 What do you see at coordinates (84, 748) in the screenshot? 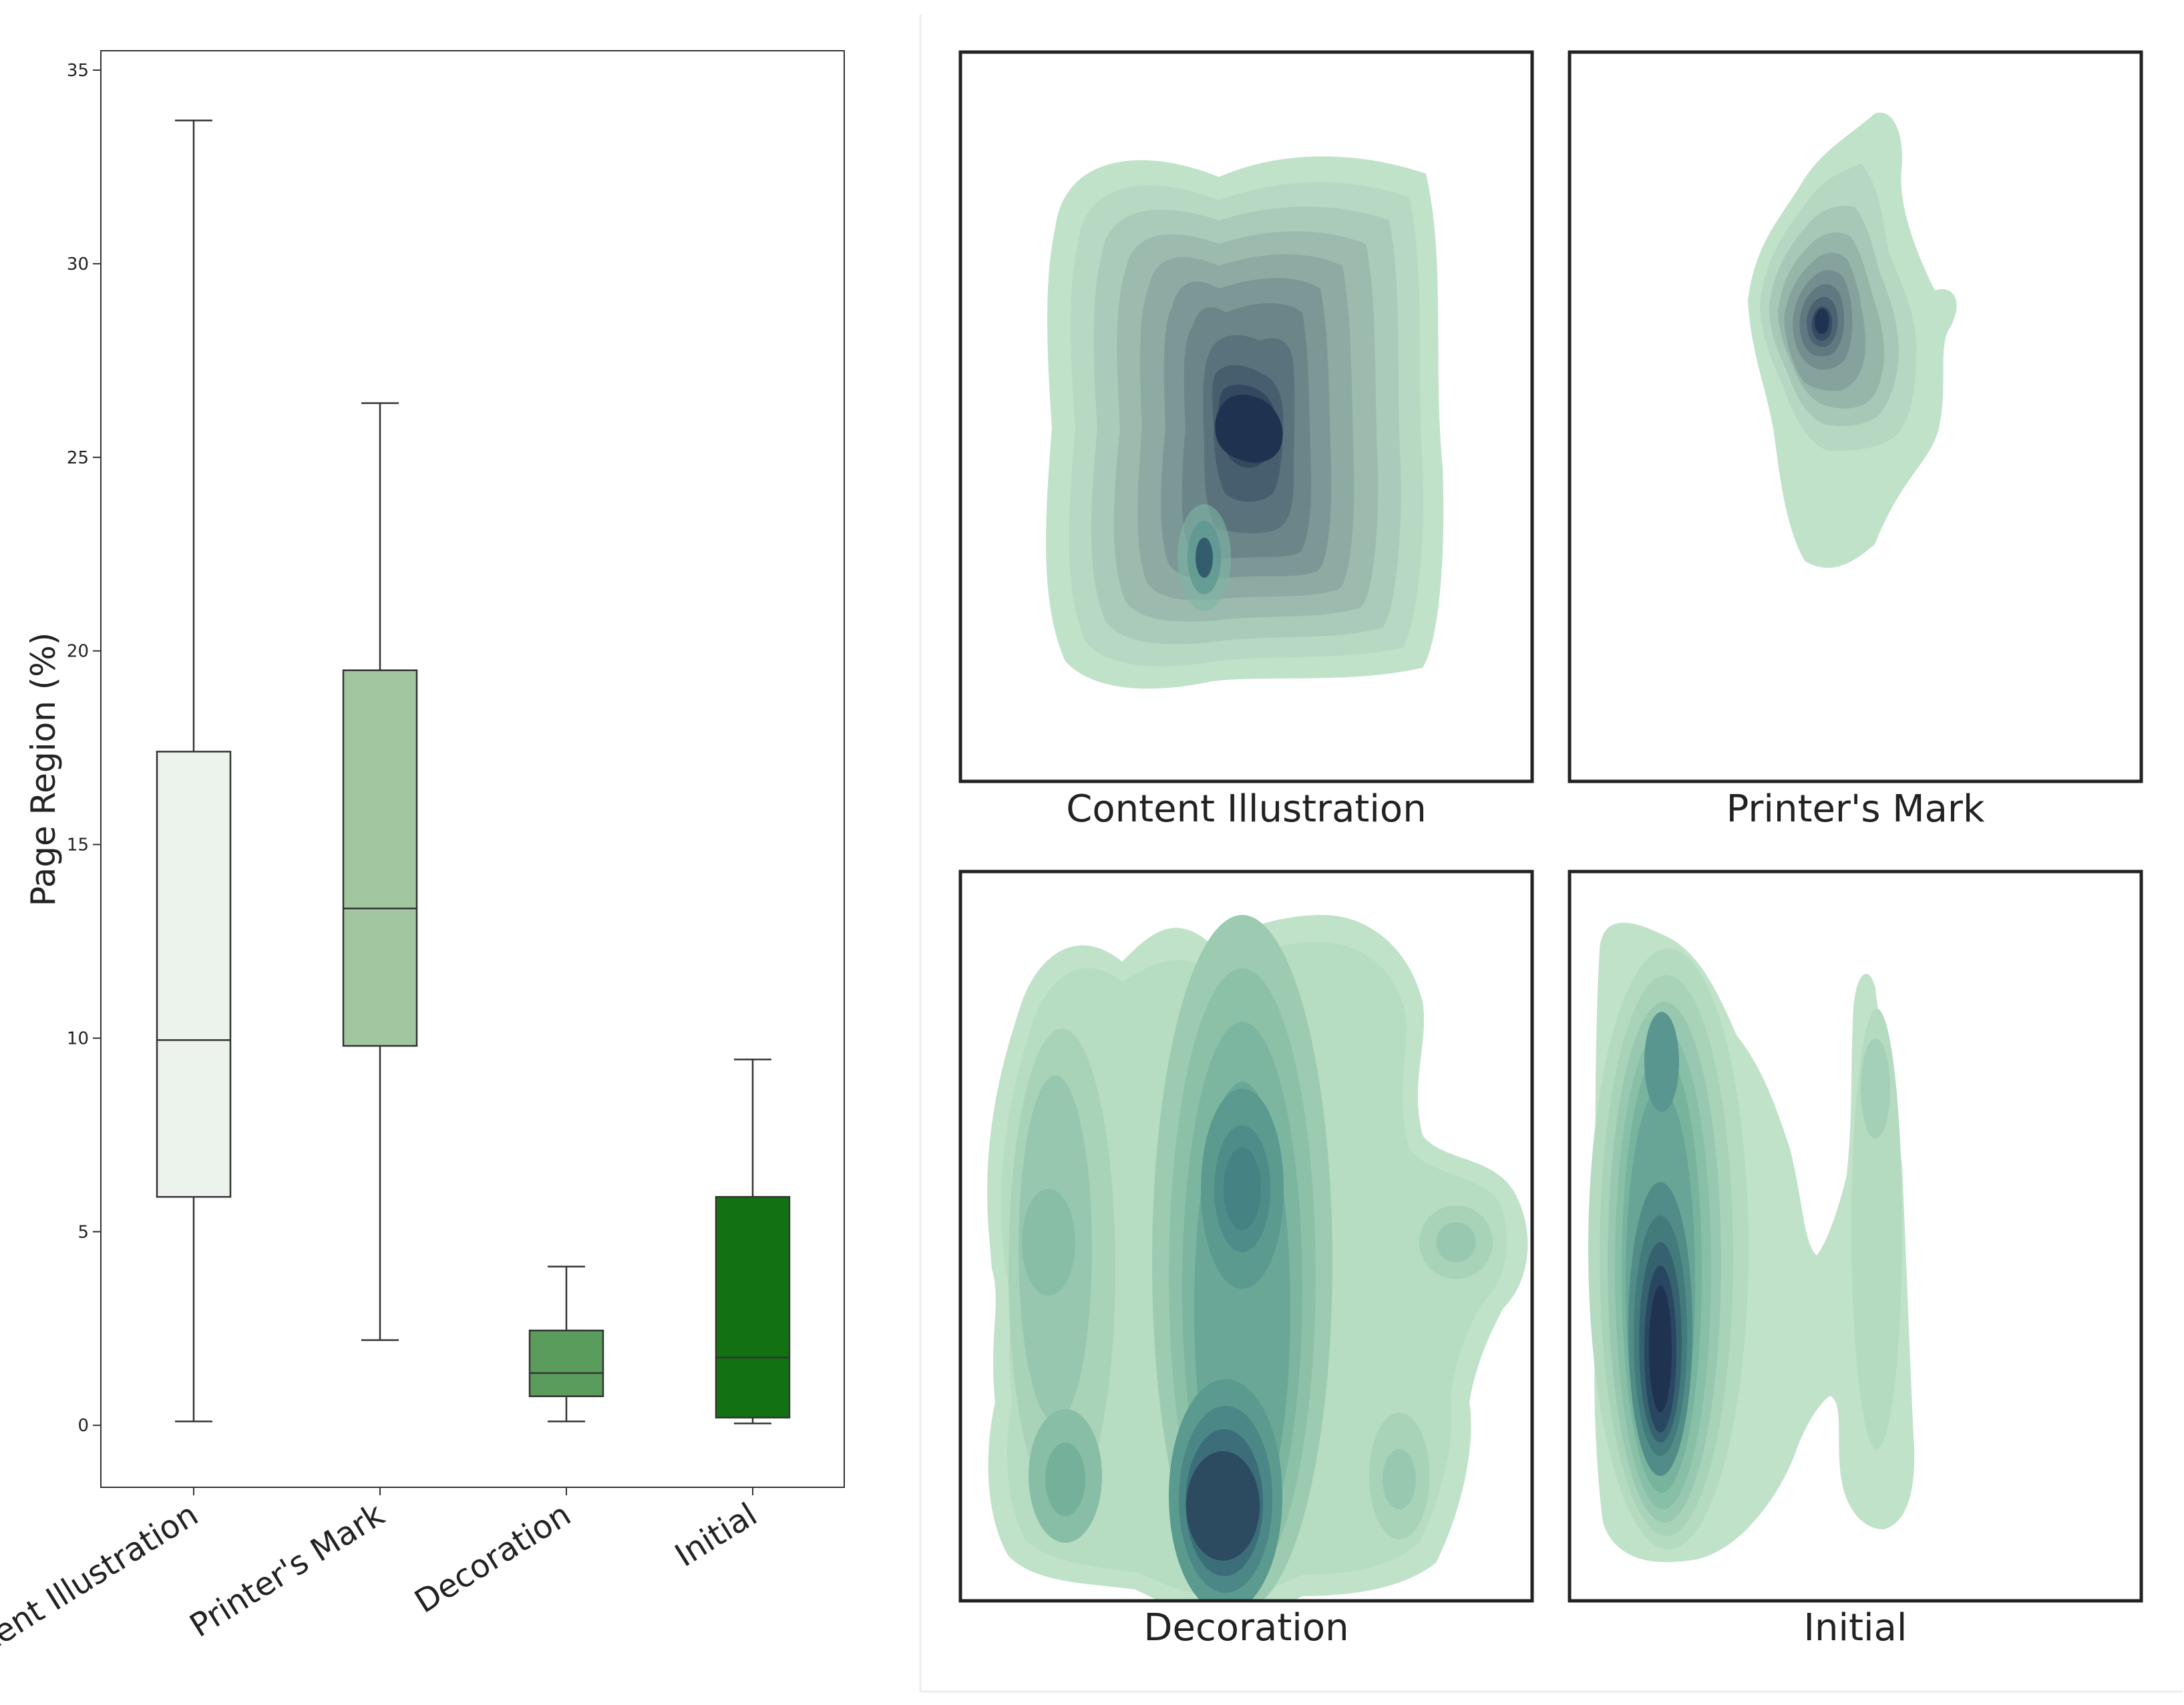
I see `y-axis: 0 5 10 15 20 25 30 35` at bounding box center [84, 748].